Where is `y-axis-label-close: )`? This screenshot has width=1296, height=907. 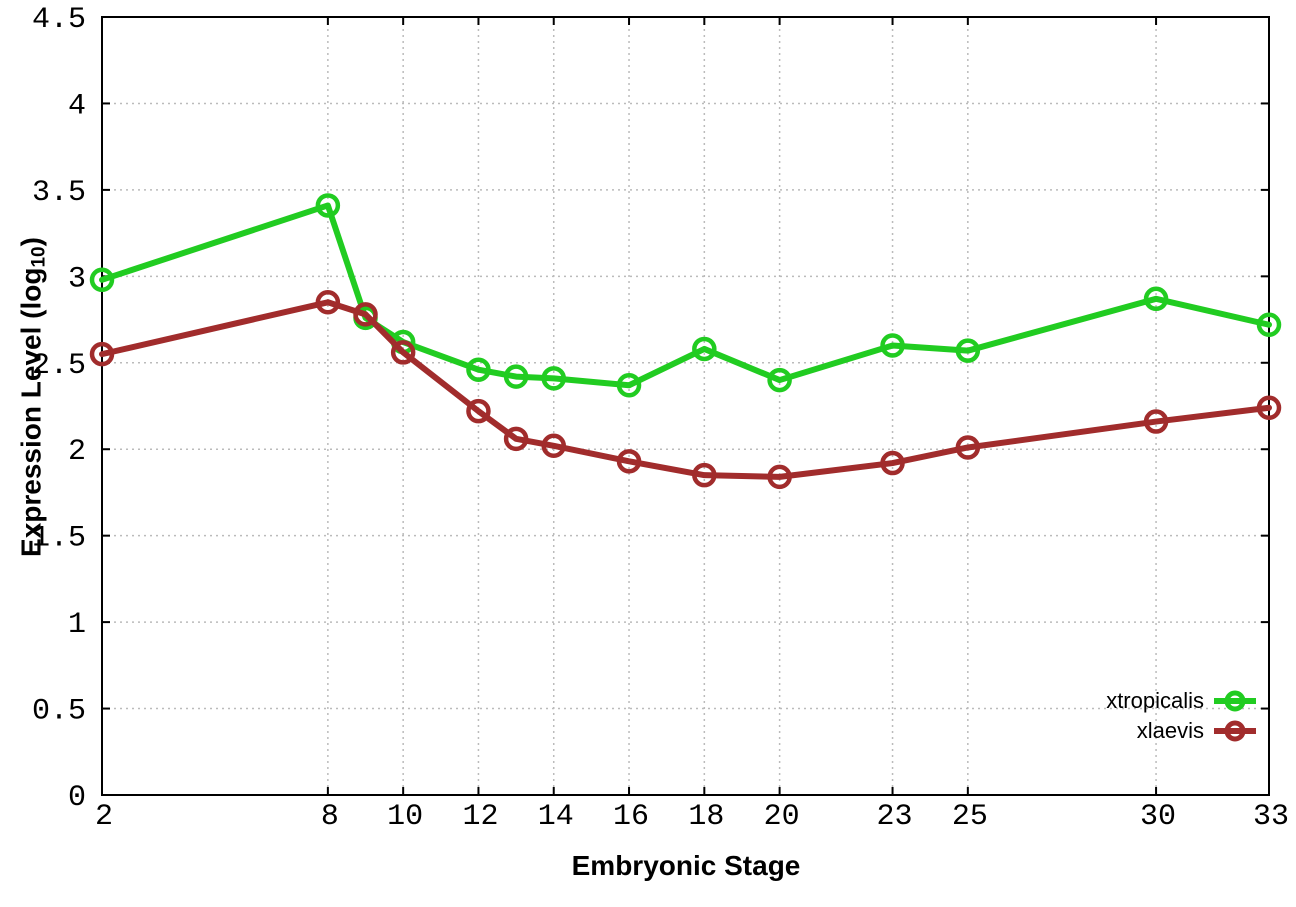 y-axis-label-close: ) is located at coordinates (31, 242).